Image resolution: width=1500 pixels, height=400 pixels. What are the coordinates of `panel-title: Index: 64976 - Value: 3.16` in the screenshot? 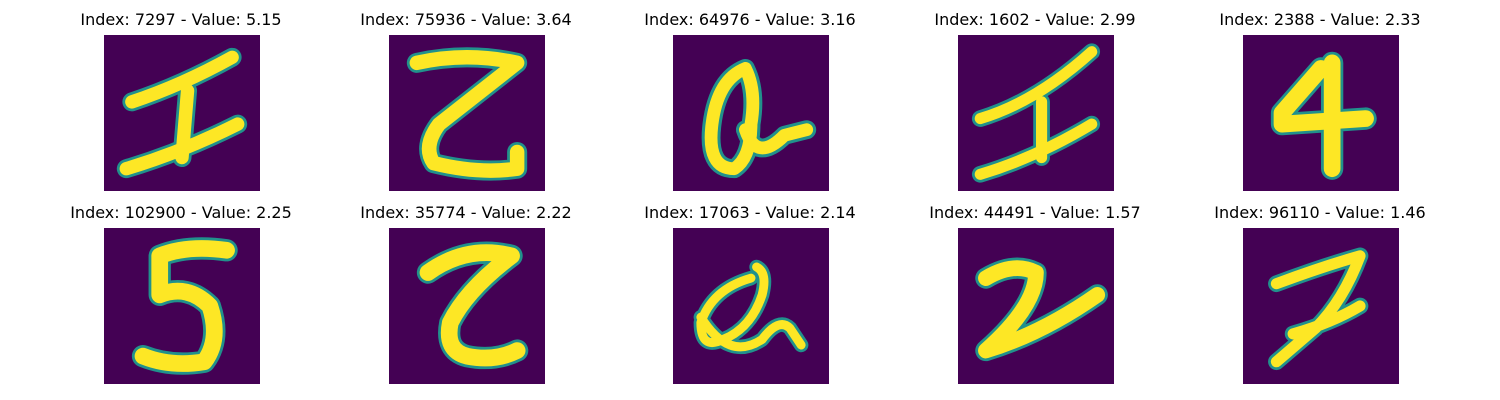 It's located at (750, 19).